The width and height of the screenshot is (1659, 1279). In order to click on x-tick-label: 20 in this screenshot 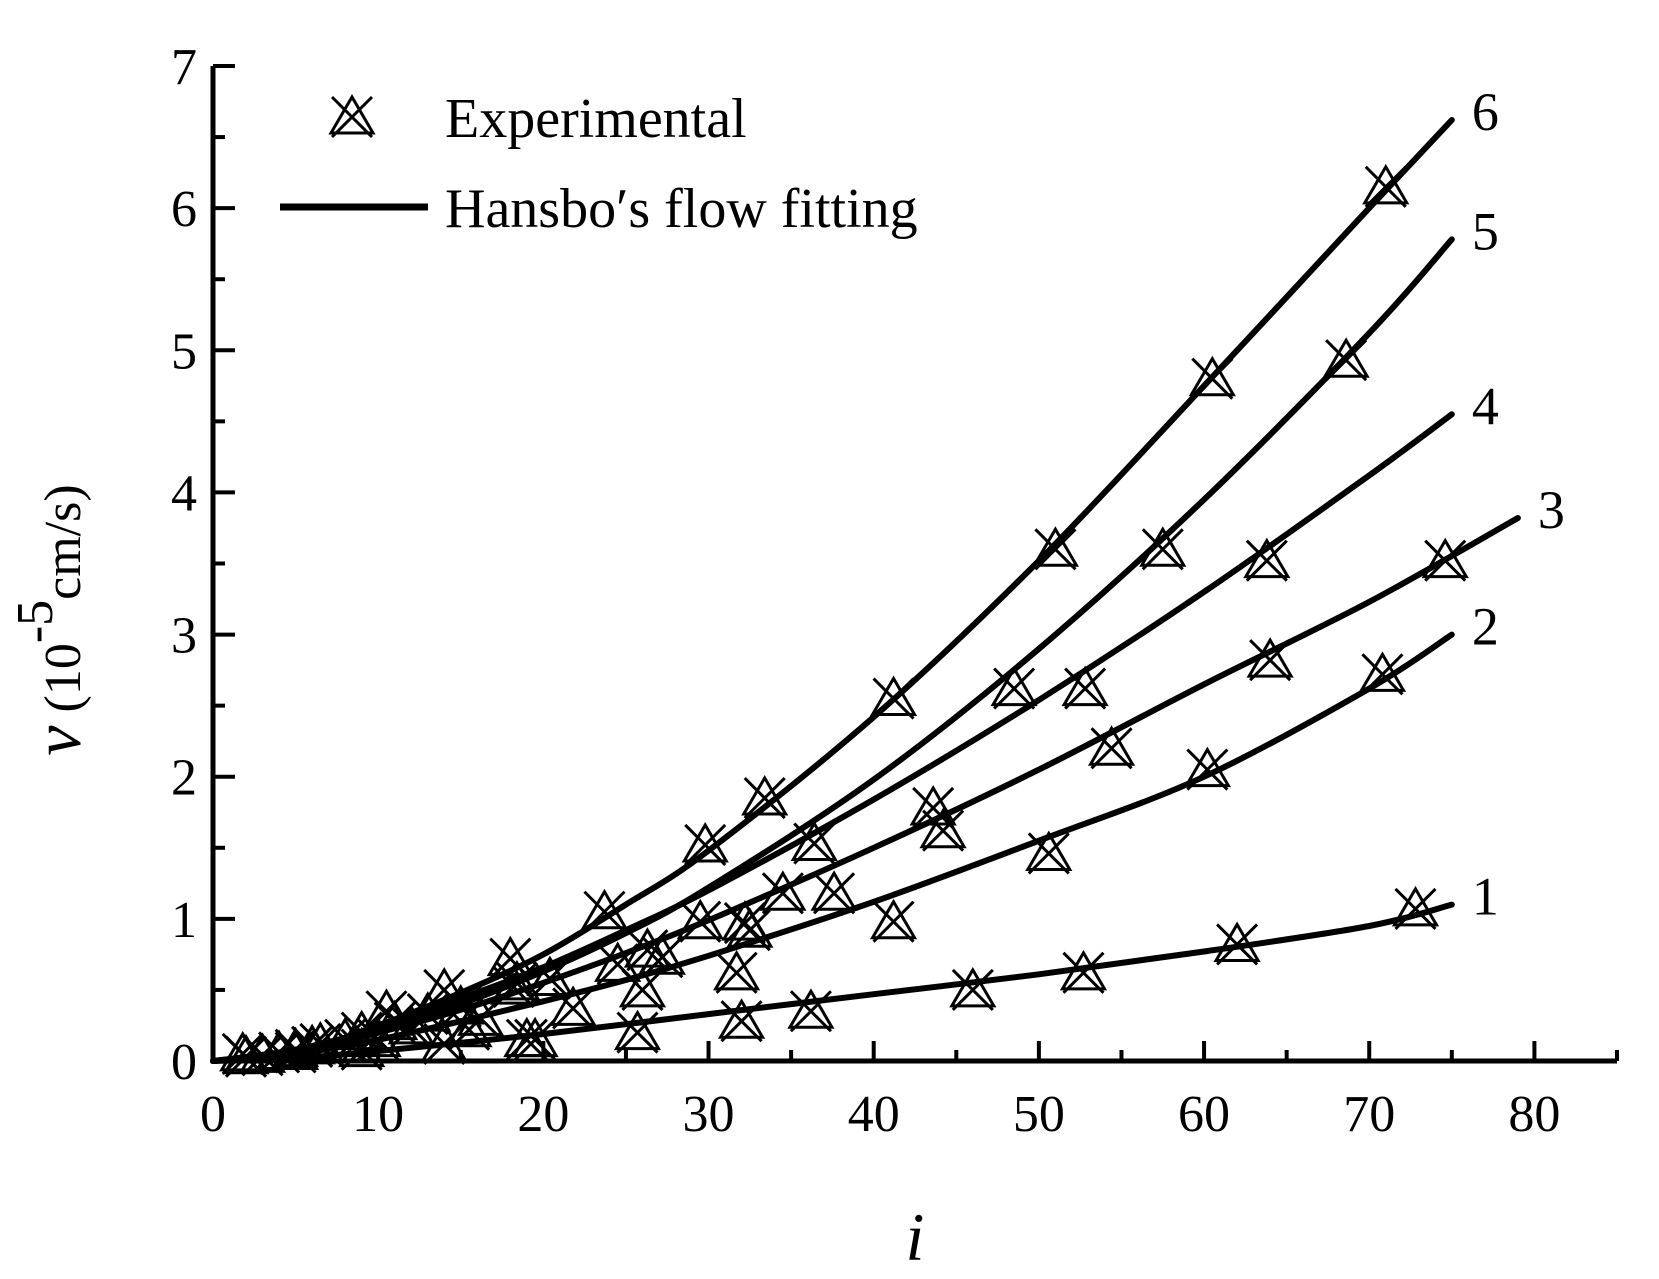, I will do `click(543, 1114)`.